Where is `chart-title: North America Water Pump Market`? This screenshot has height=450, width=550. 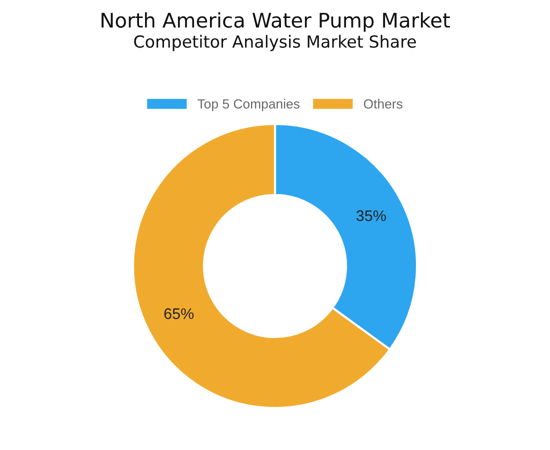 chart-title: North America Water Pump Market is located at coordinates (276, 22).